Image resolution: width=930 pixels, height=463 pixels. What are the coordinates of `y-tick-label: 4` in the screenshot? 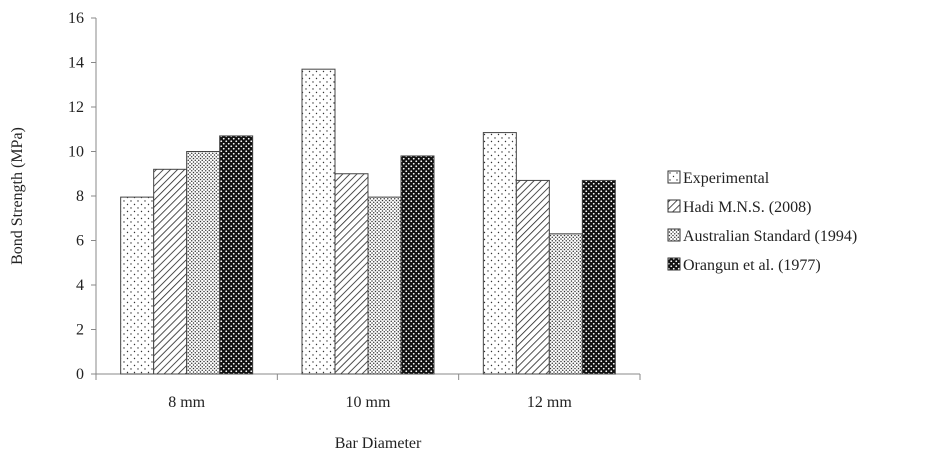 It's located at (80, 285).